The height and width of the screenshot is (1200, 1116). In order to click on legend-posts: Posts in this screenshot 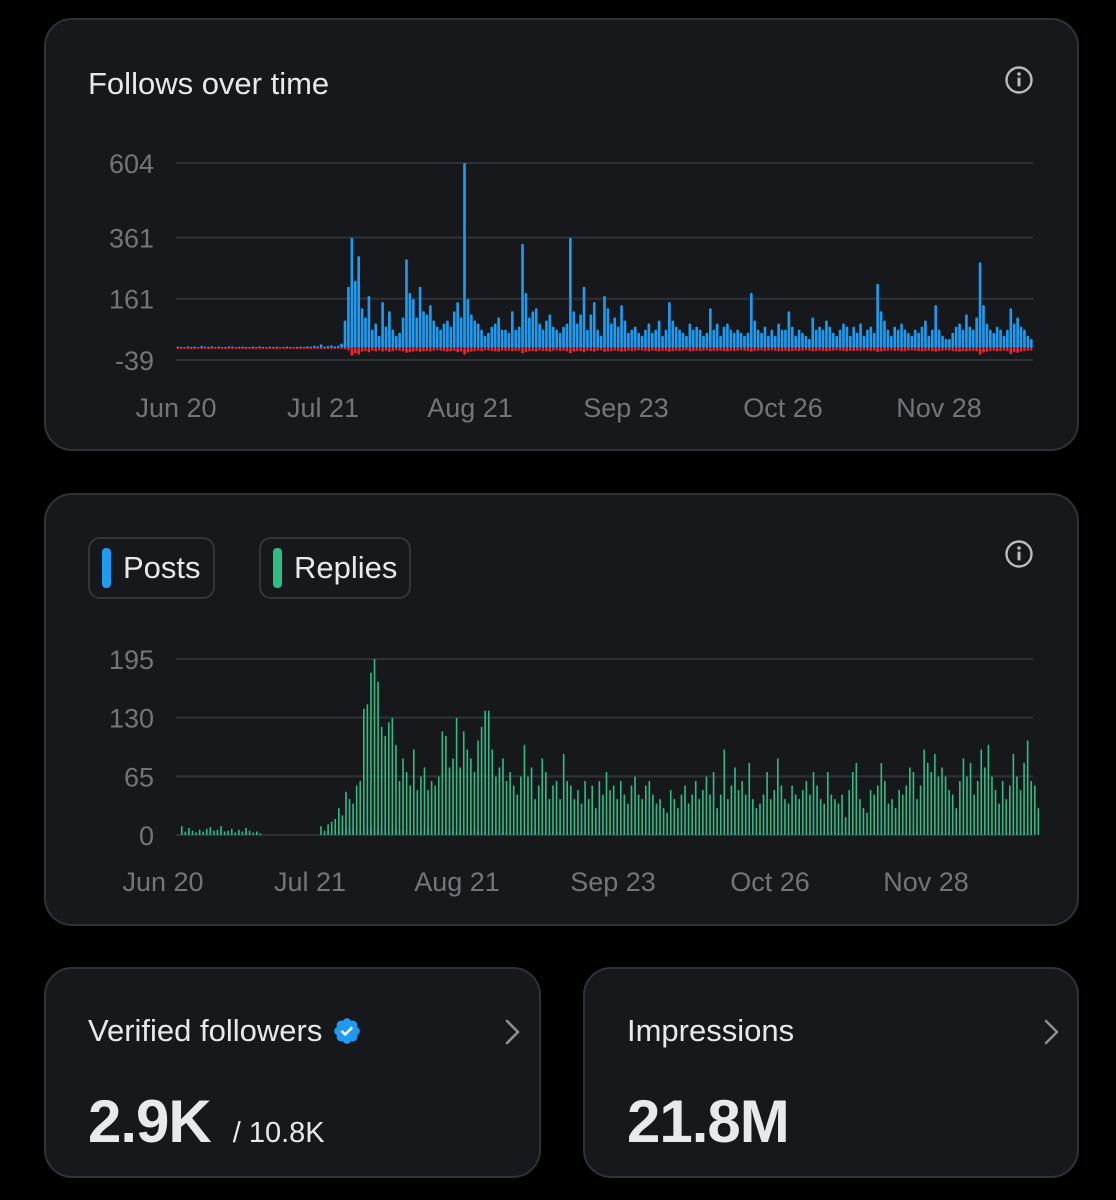, I will do `click(151, 568)`.